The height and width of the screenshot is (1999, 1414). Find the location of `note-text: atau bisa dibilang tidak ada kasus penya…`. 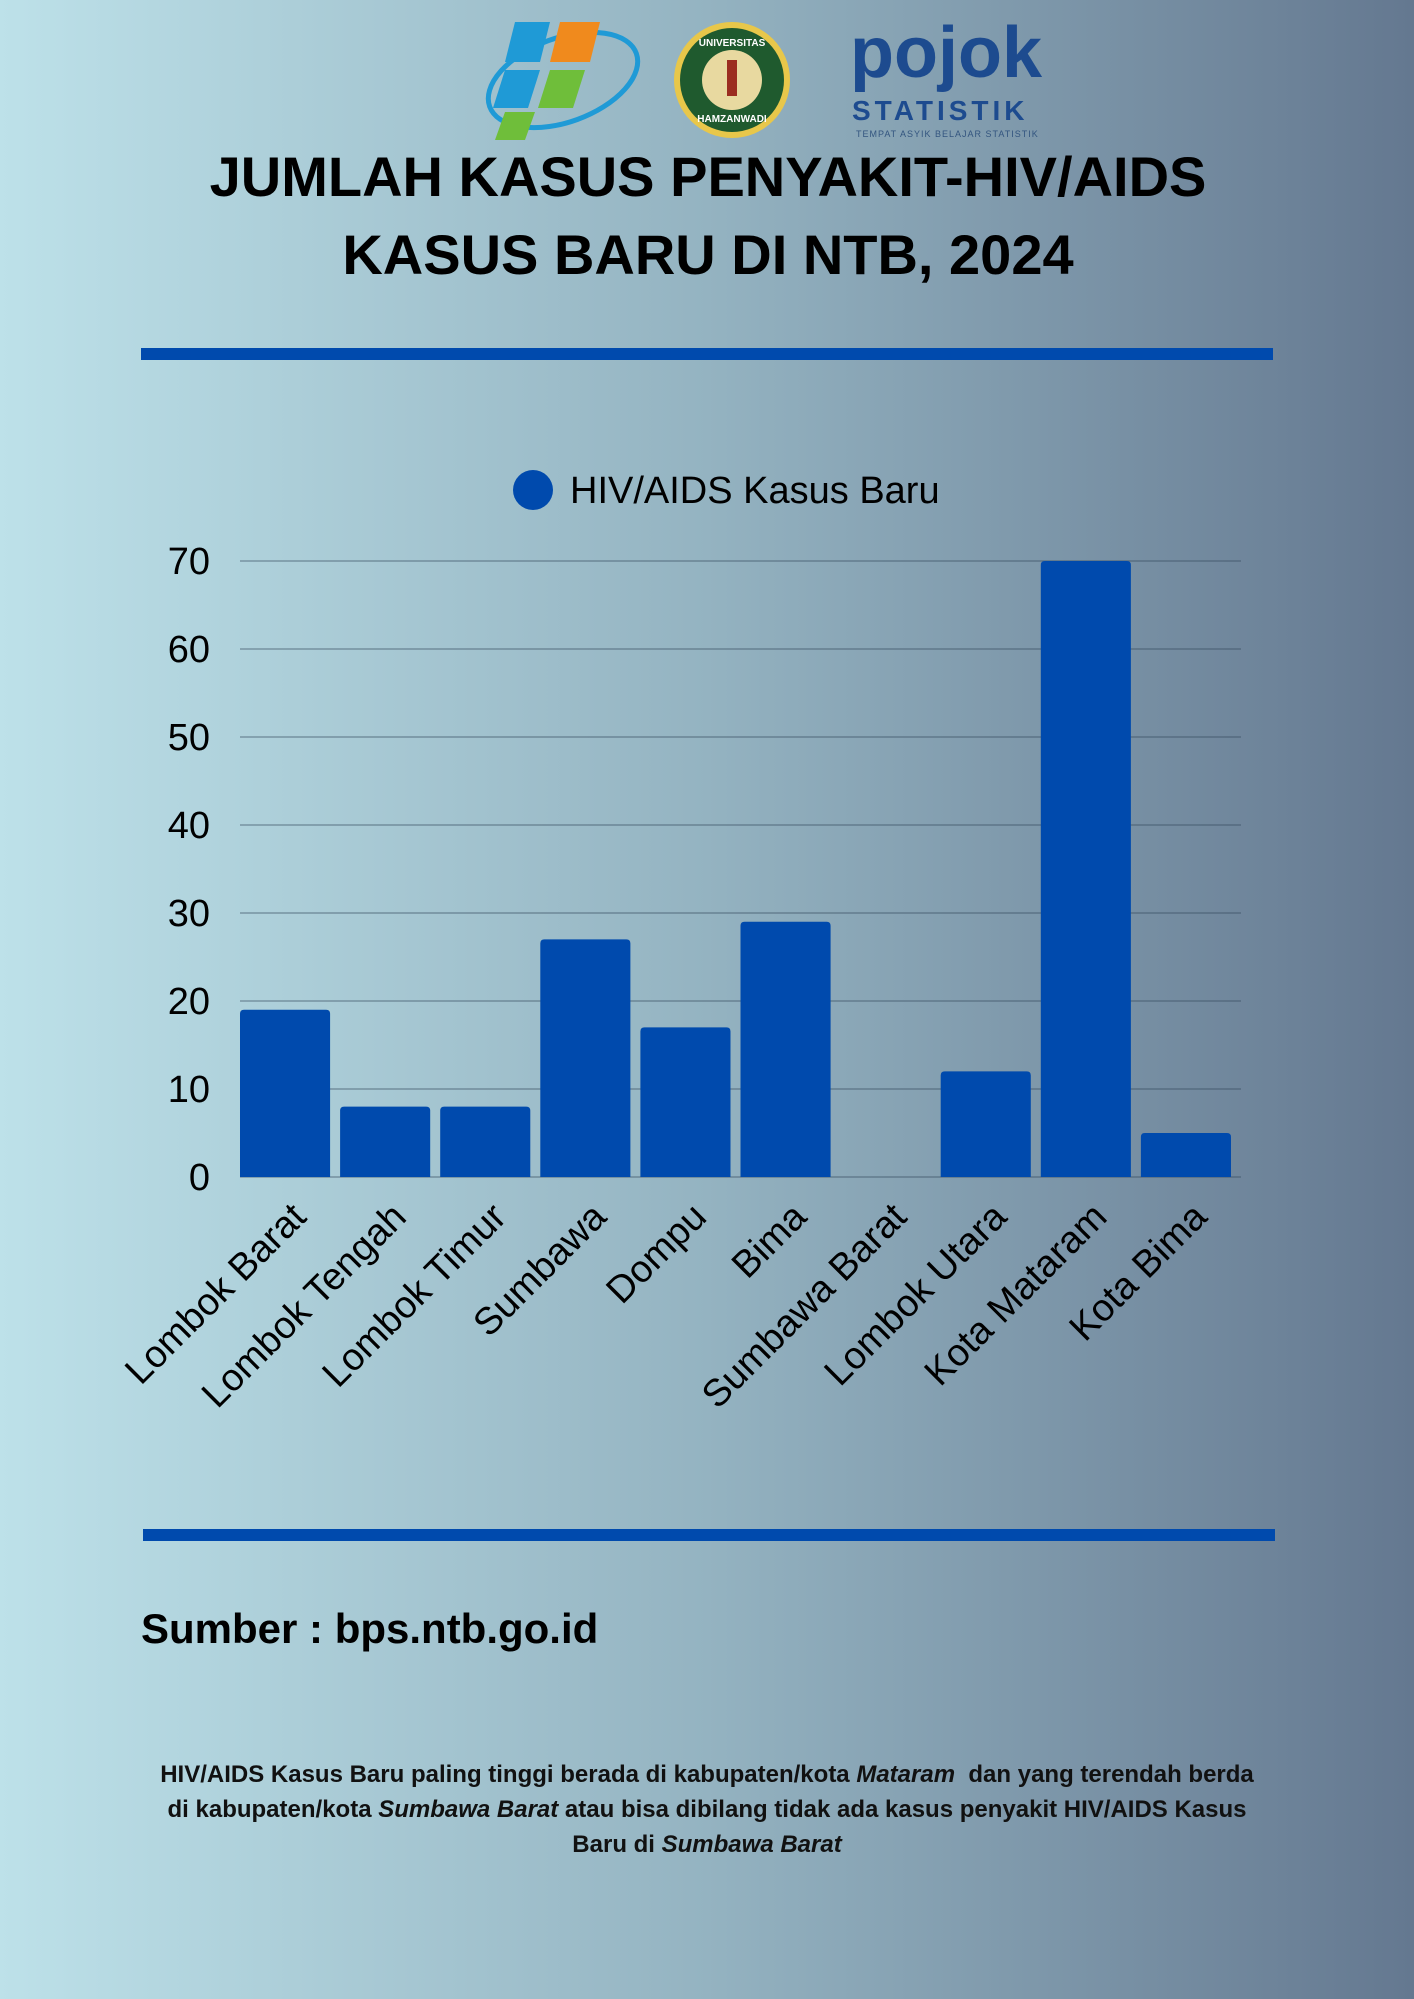

note-text: atau bisa dibilang tidak ada kasus penya… is located at coordinates (906, 1827).